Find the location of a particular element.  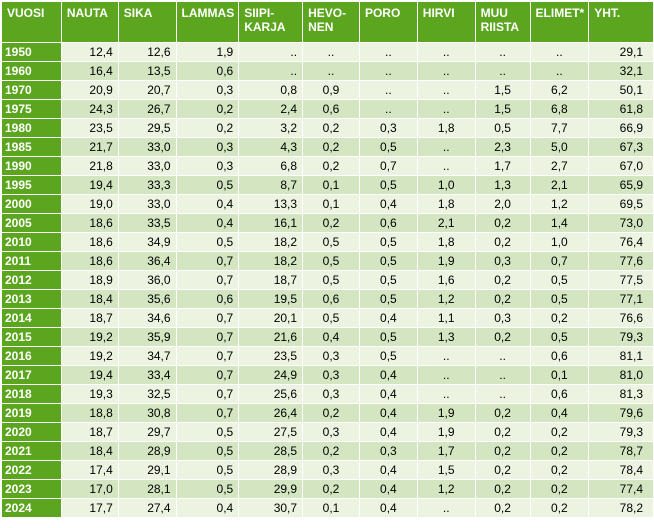

cell-yht: 61,8 is located at coordinates (621, 109).